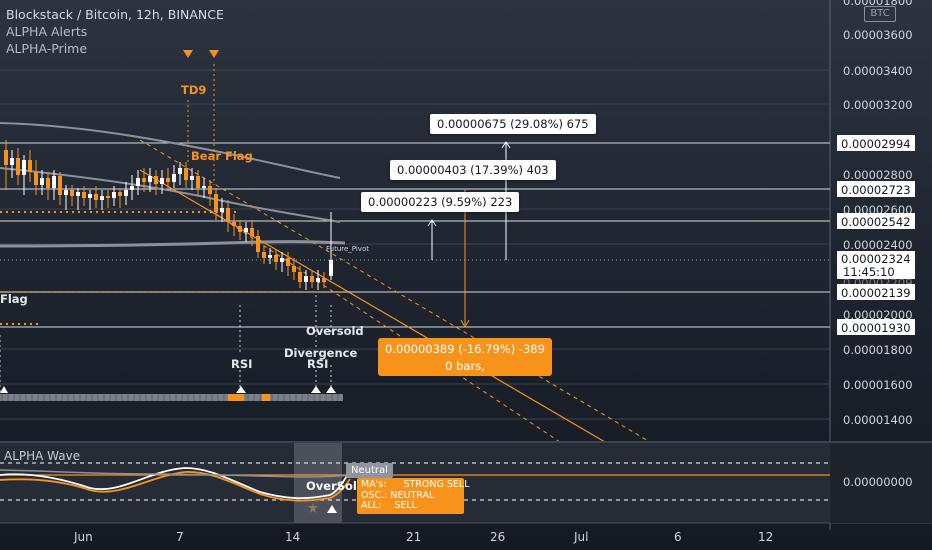 The image size is (932, 550). I want to click on osc-row: OSC.: NEUTRAL, so click(410, 495).